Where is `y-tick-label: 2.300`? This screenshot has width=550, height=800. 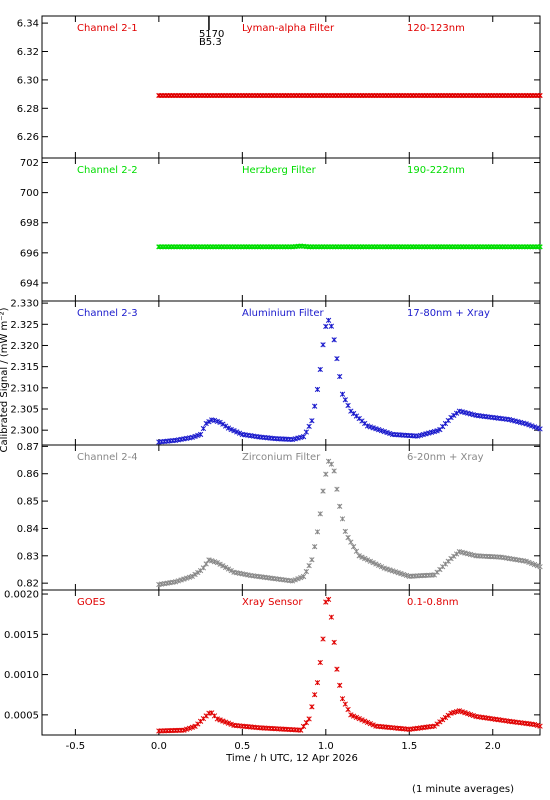 y-tick-label: 2.300 is located at coordinates (24, 431).